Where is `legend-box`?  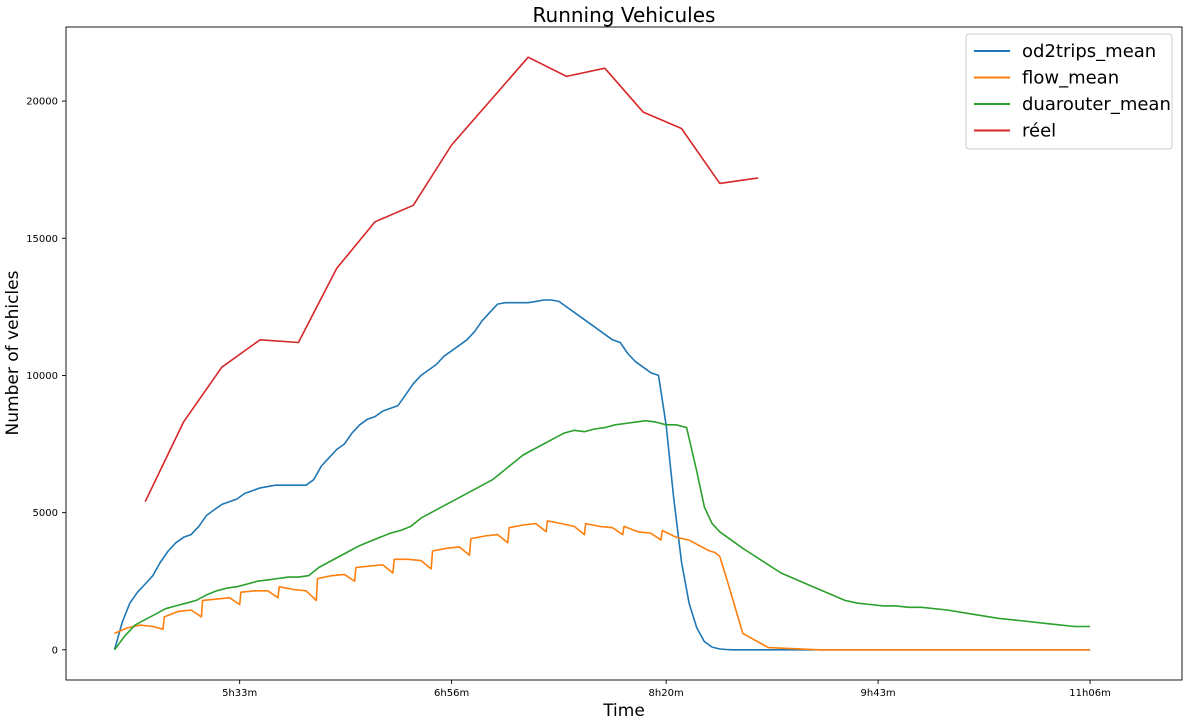
legend-box is located at coordinates (1069, 91).